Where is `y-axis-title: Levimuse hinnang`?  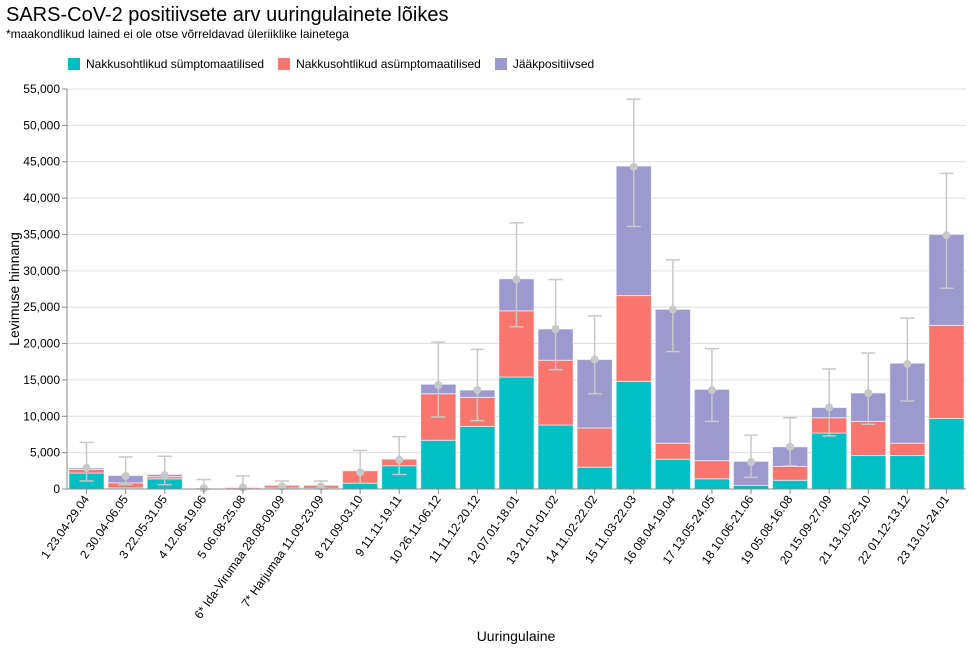 y-axis-title: Levimuse hinnang is located at coordinates (14, 289).